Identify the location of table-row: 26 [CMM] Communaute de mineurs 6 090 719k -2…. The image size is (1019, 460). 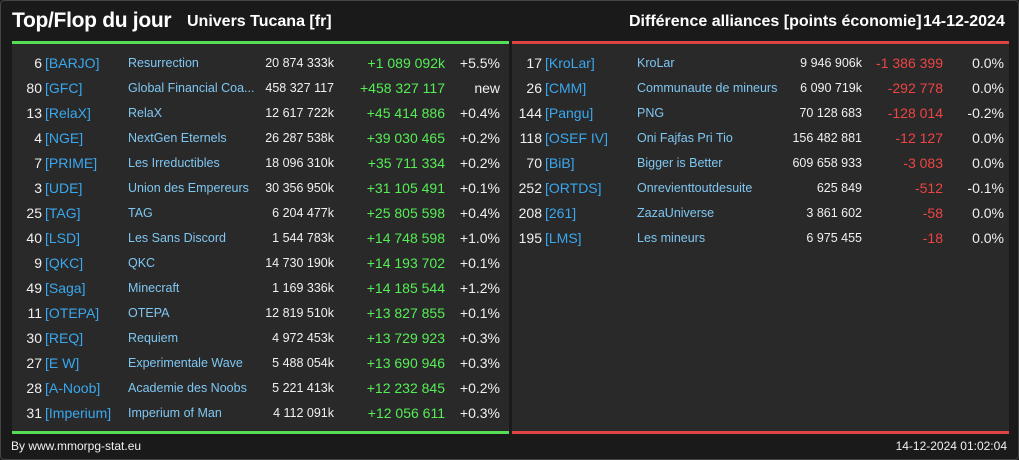
(760, 88).